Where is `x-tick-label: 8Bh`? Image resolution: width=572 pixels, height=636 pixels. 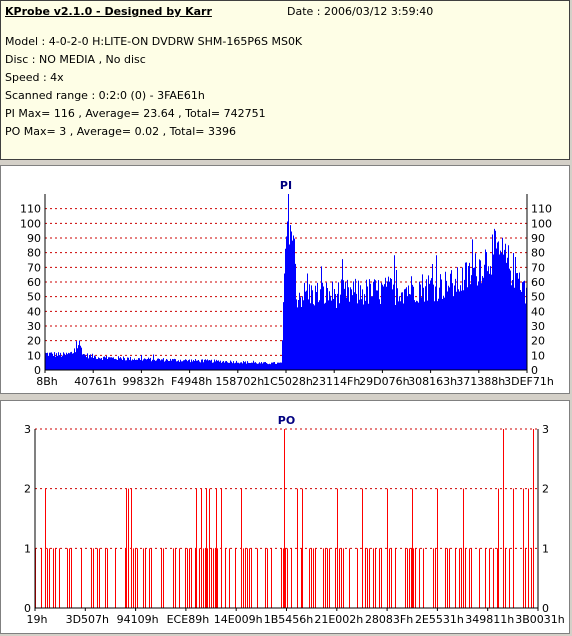 x-tick-label: 8Bh is located at coordinates (47, 381).